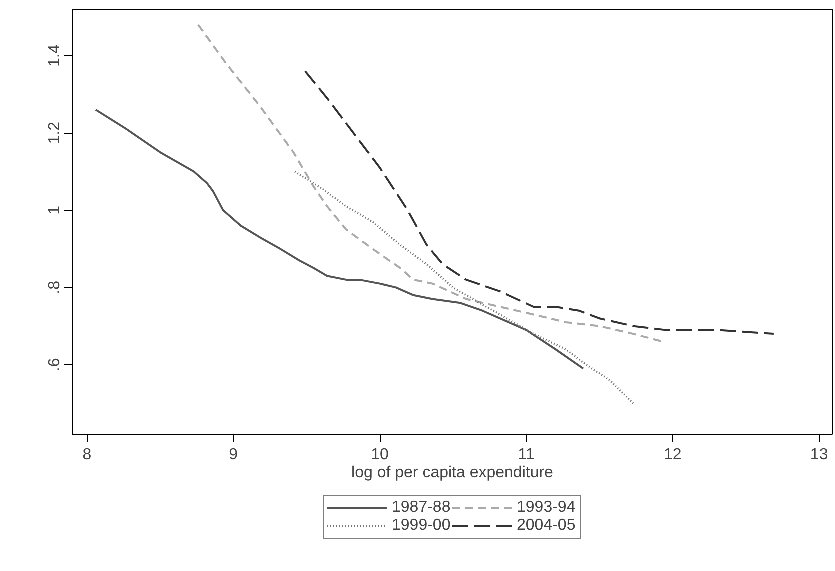 This screenshot has height=571, width=835. Describe the element at coordinates (422, 526) in the screenshot. I see `legend-label: 1999-00` at that location.